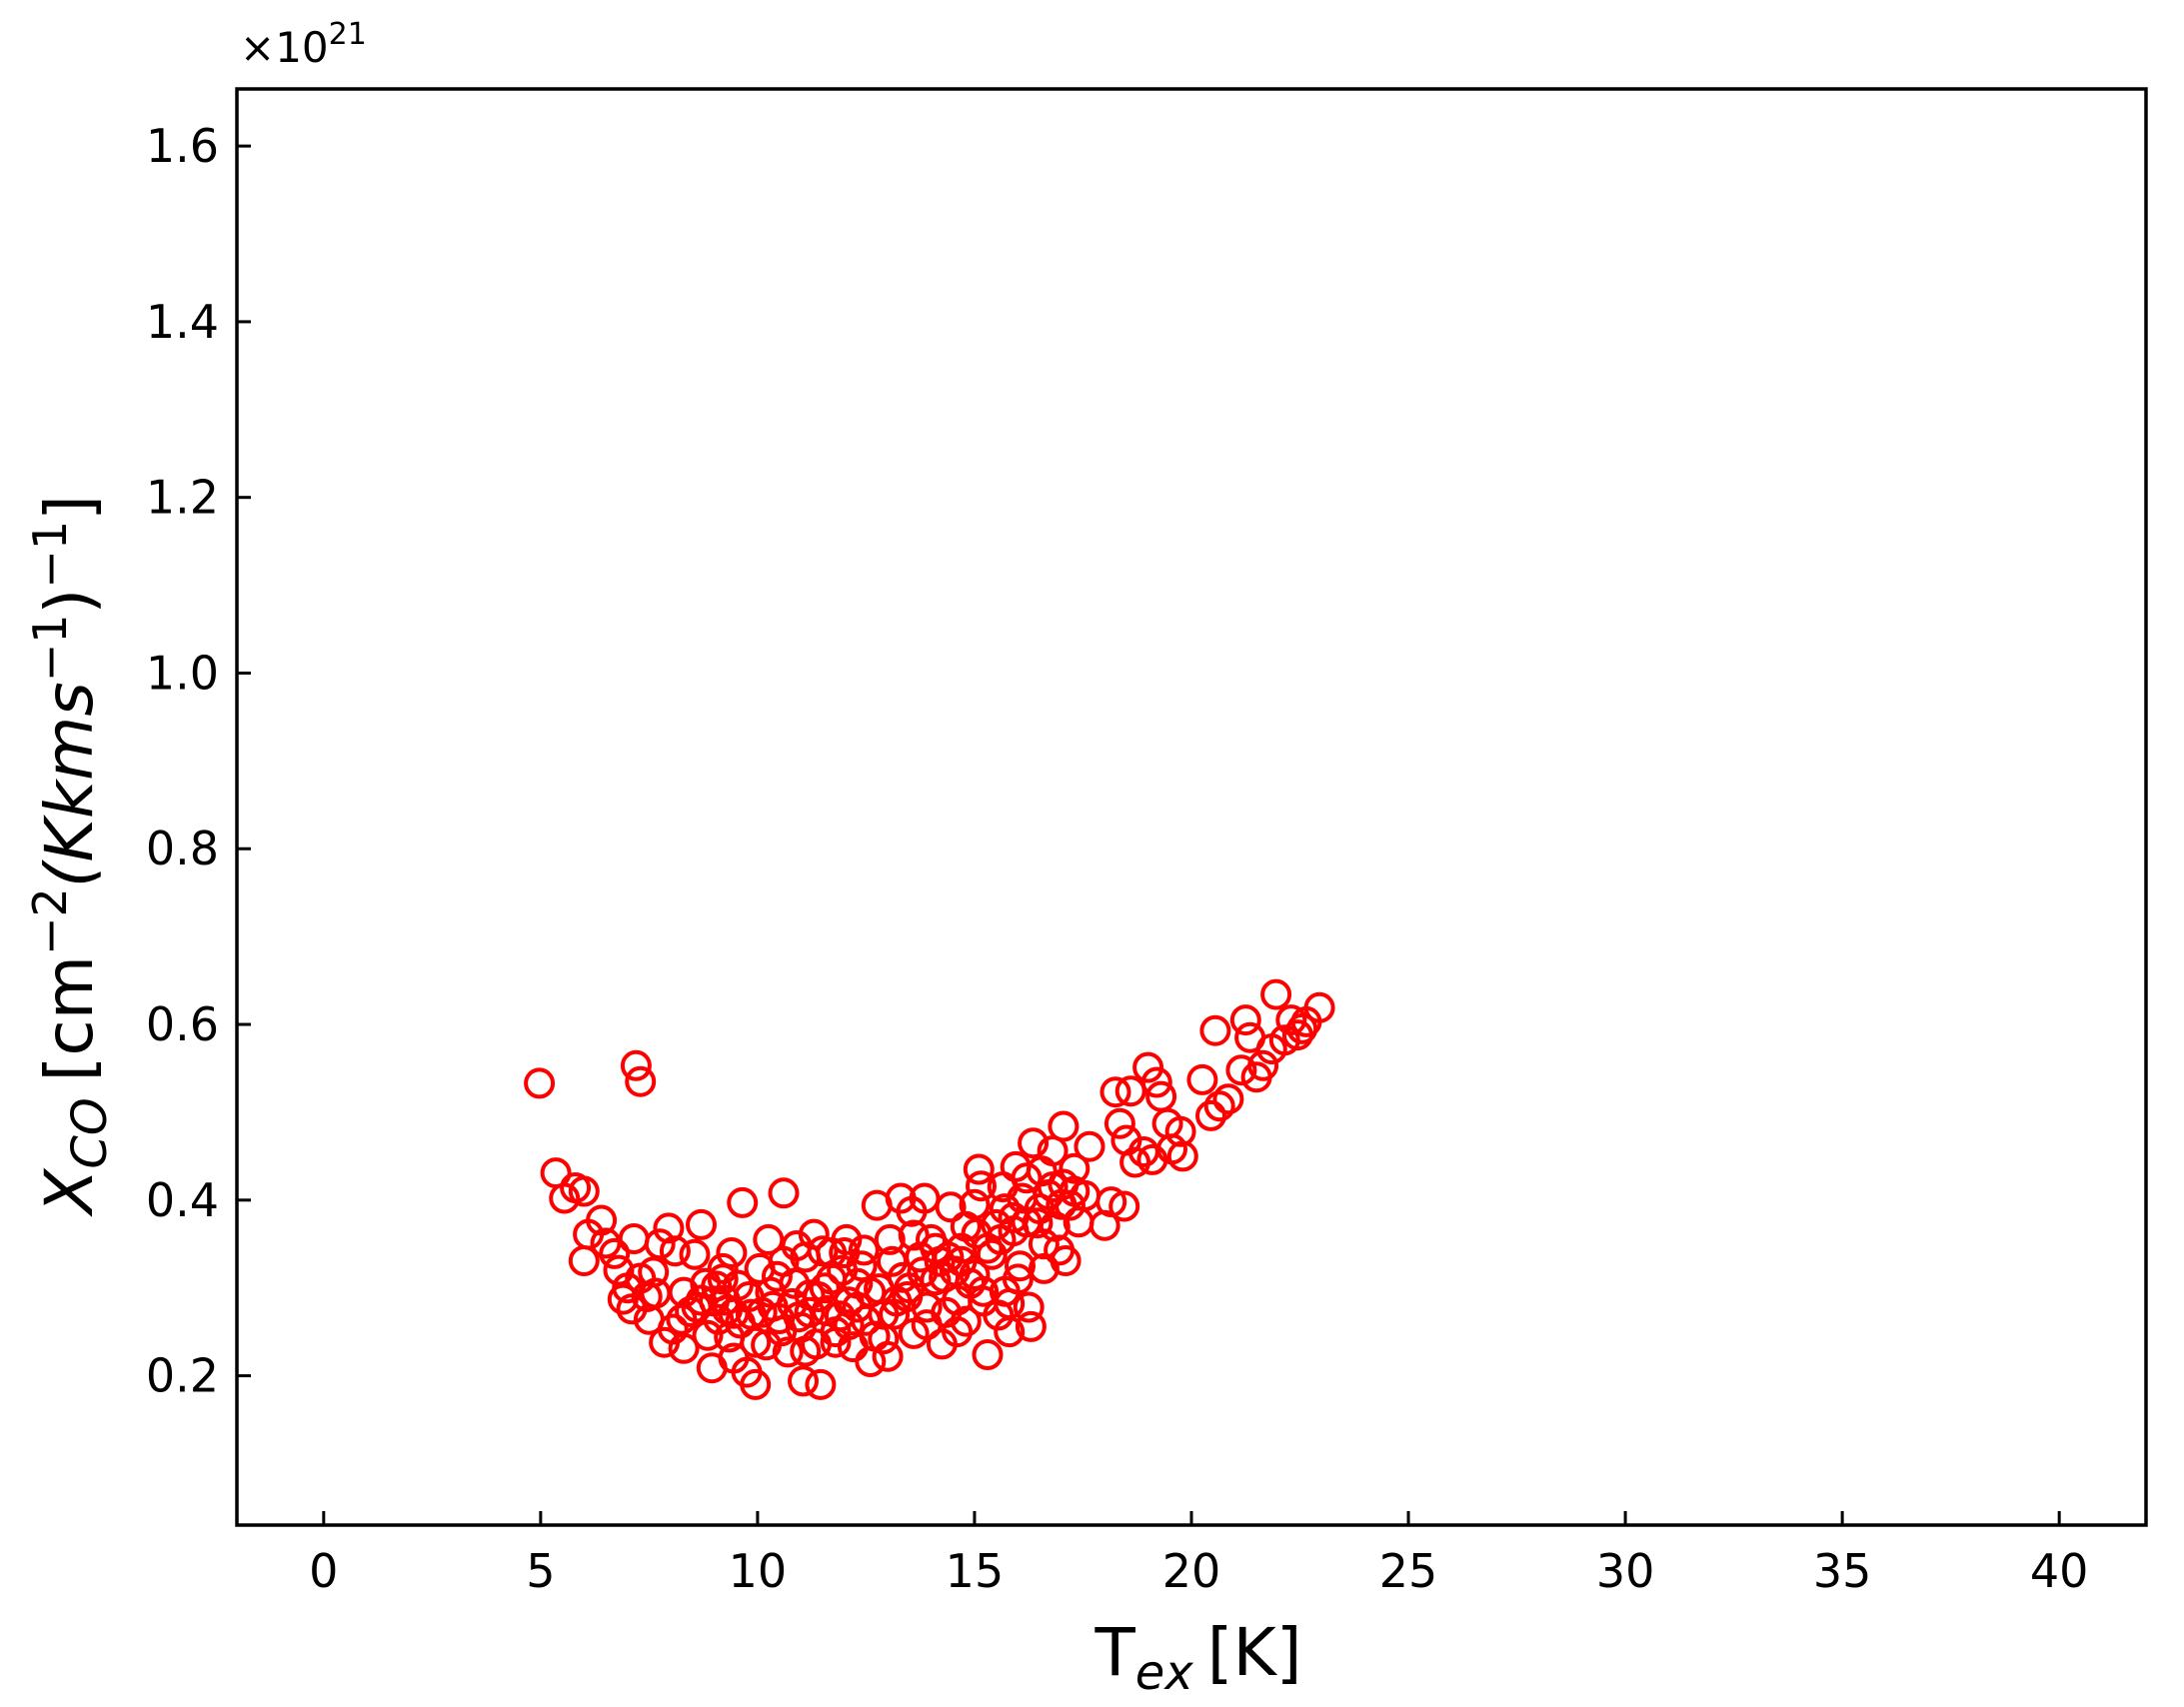  What do you see at coordinates (1191, 1571) in the screenshot?
I see `x-tick-label: 20` at bounding box center [1191, 1571].